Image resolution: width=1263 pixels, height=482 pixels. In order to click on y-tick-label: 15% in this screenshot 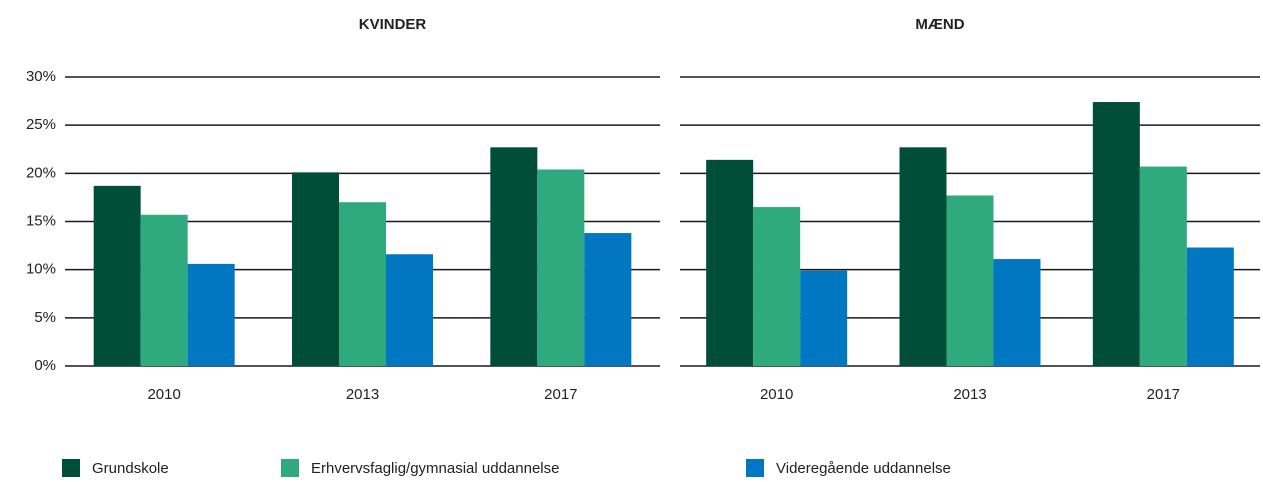, I will do `click(41, 220)`.